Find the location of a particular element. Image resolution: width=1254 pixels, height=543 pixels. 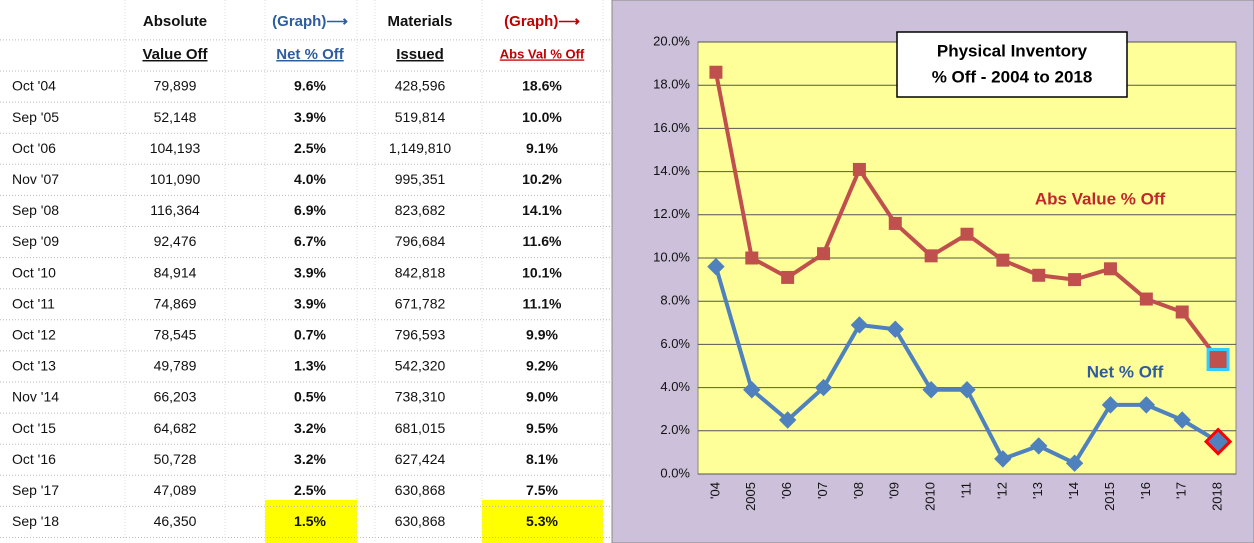

table-cell: 66,203 is located at coordinates (175, 397).